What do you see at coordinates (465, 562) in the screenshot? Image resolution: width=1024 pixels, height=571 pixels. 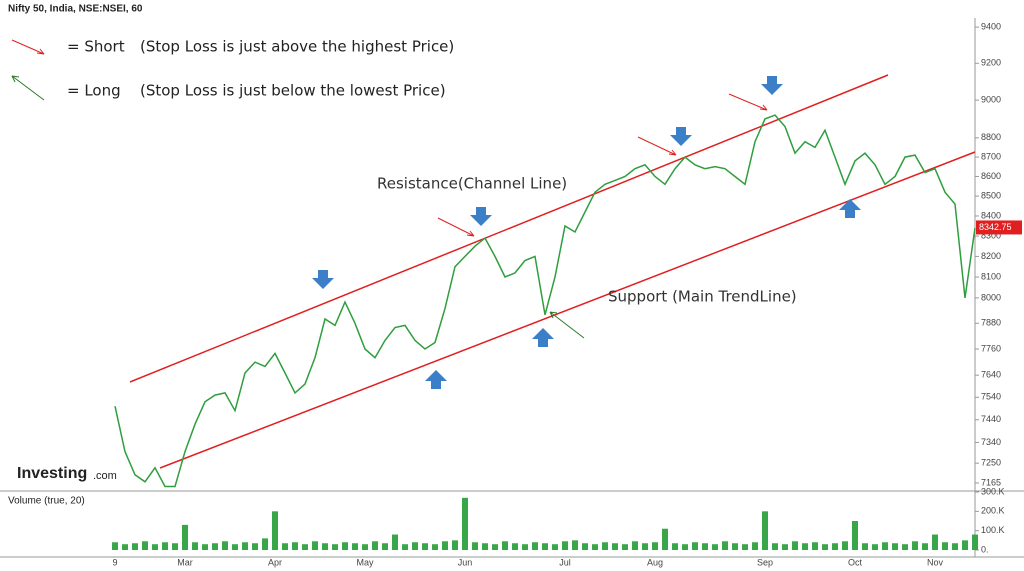 I see `x-tick-label: Jun` at bounding box center [465, 562].